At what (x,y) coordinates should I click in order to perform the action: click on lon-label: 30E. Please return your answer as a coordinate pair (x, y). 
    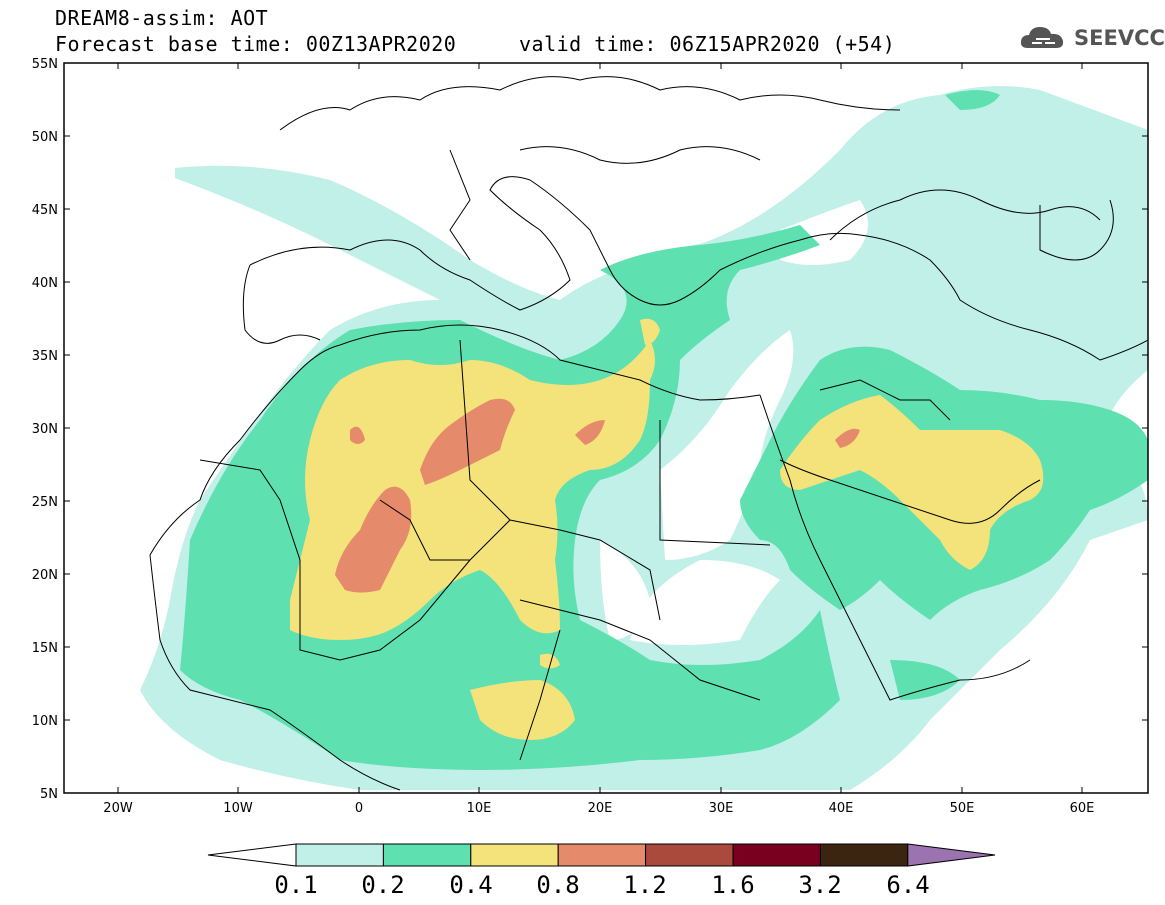
    Looking at the image, I should click on (721, 808).